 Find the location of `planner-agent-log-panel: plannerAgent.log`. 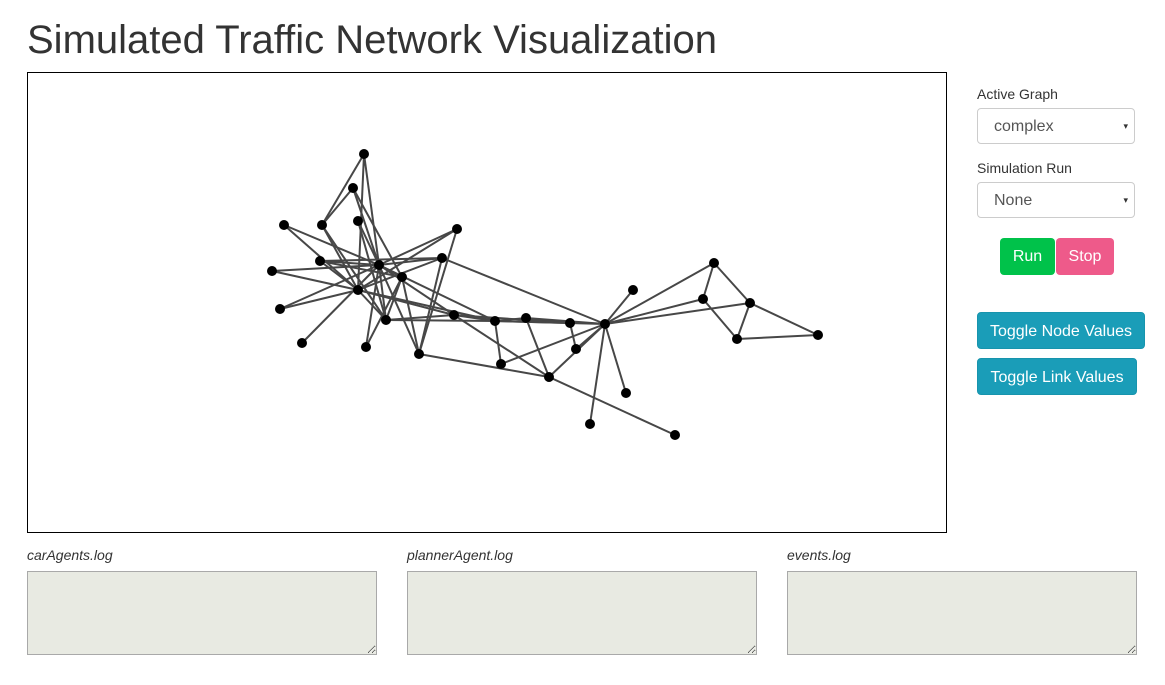

planner-agent-log-panel: plannerAgent.log is located at coordinates (582, 601).